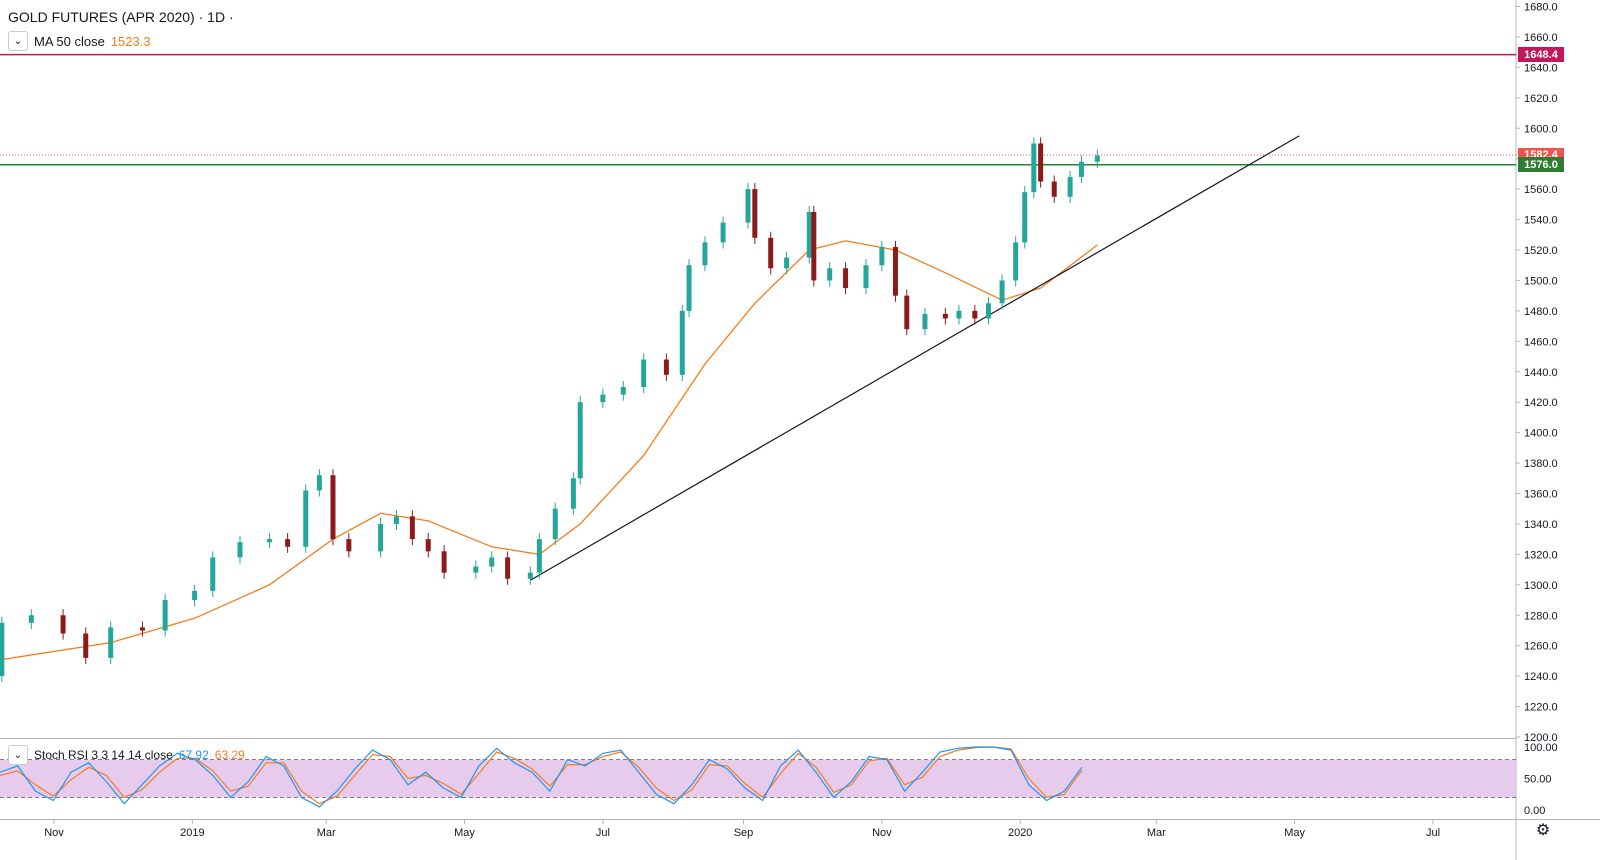  What do you see at coordinates (1541, 738) in the screenshot?
I see `y-tick-label: 1200.0` at bounding box center [1541, 738].